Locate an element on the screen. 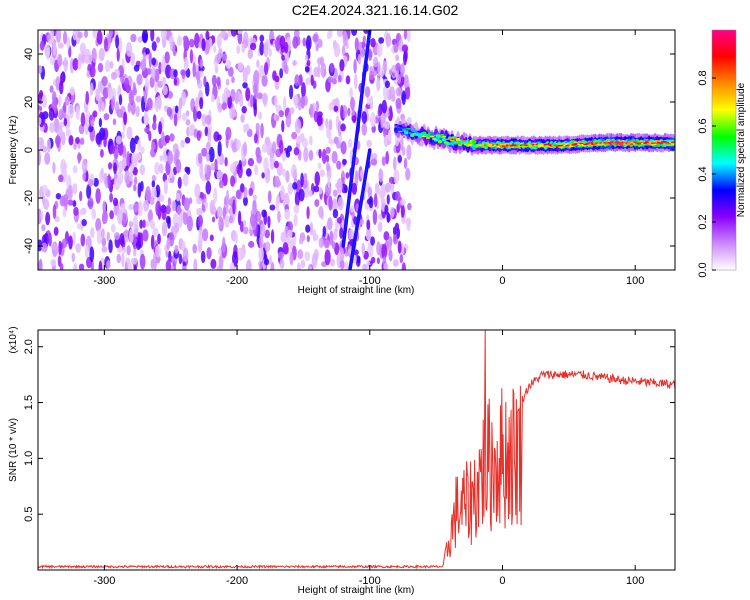 The image size is (750, 600). tick-label: 0.4 is located at coordinates (703, 173).